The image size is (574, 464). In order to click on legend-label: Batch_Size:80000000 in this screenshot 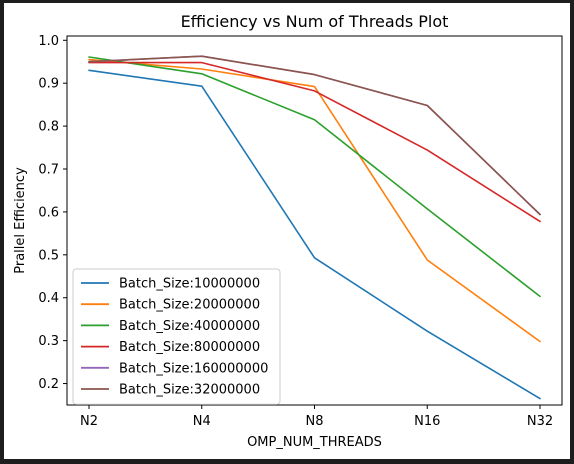, I will do `click(189, 347)`.